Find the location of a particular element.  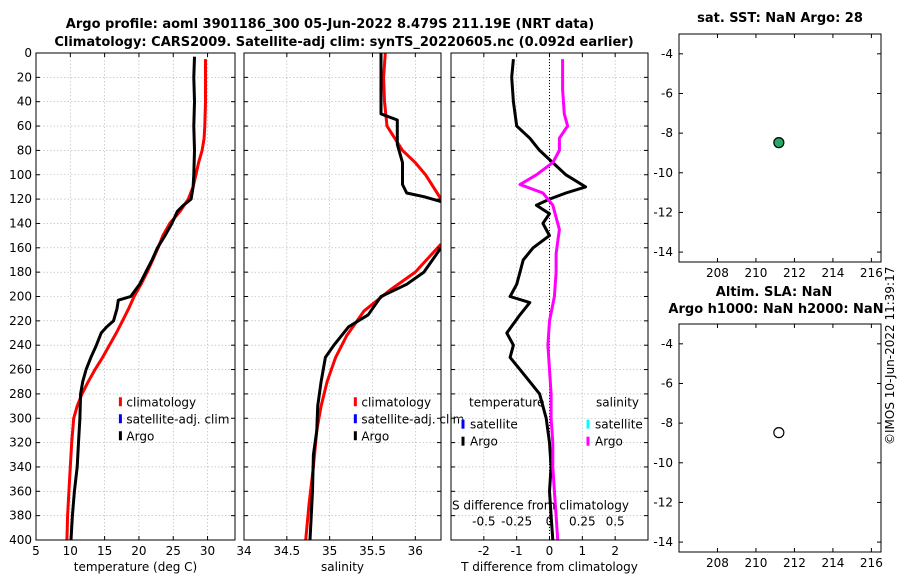

temperature-series is located at coordinates (136, 298).